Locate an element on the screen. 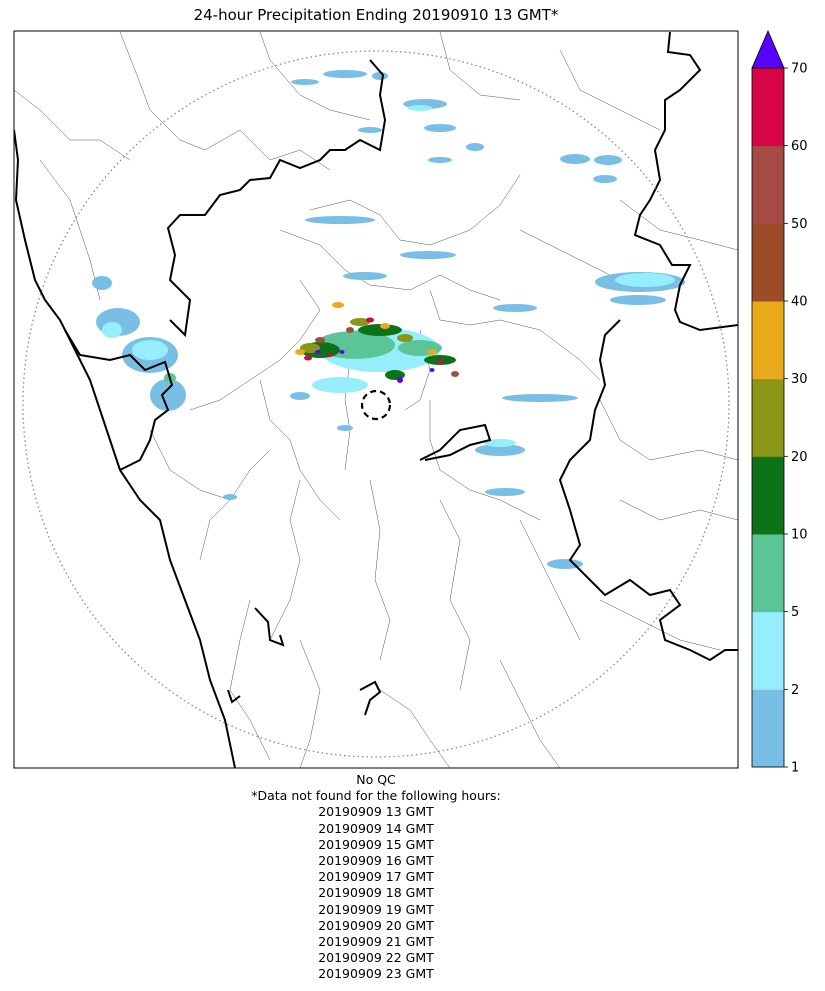 Image resolution: width=825 pixels, height=991 pixels. colorbar-tick-label: 30 is located at coordinates (799, 379).